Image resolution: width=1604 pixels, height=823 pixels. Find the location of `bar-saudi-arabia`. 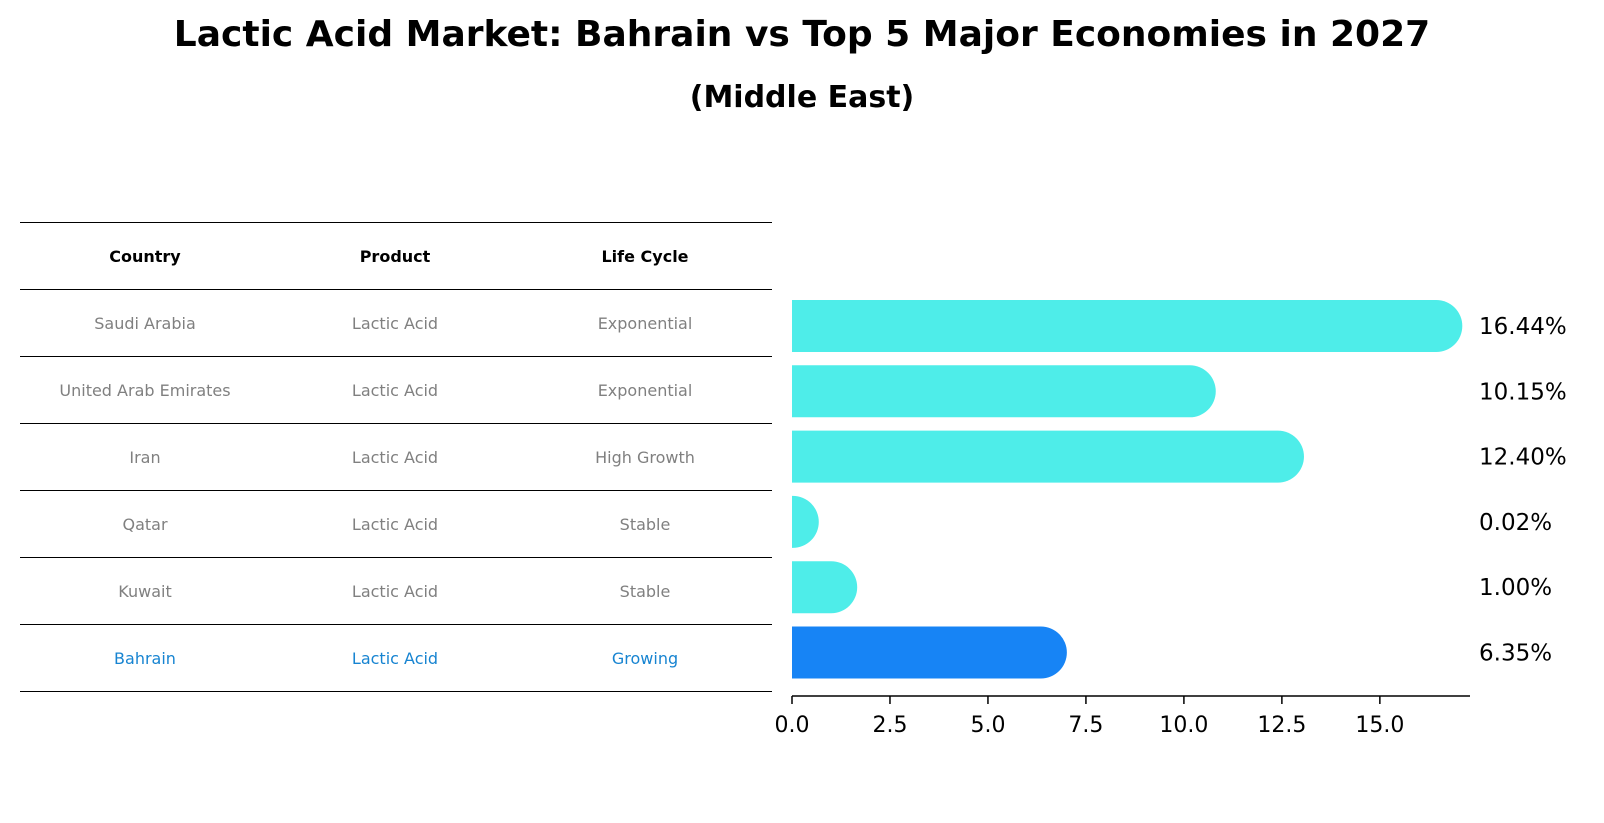

bar-saudi-arabia is located at coordinates (1127, 326).